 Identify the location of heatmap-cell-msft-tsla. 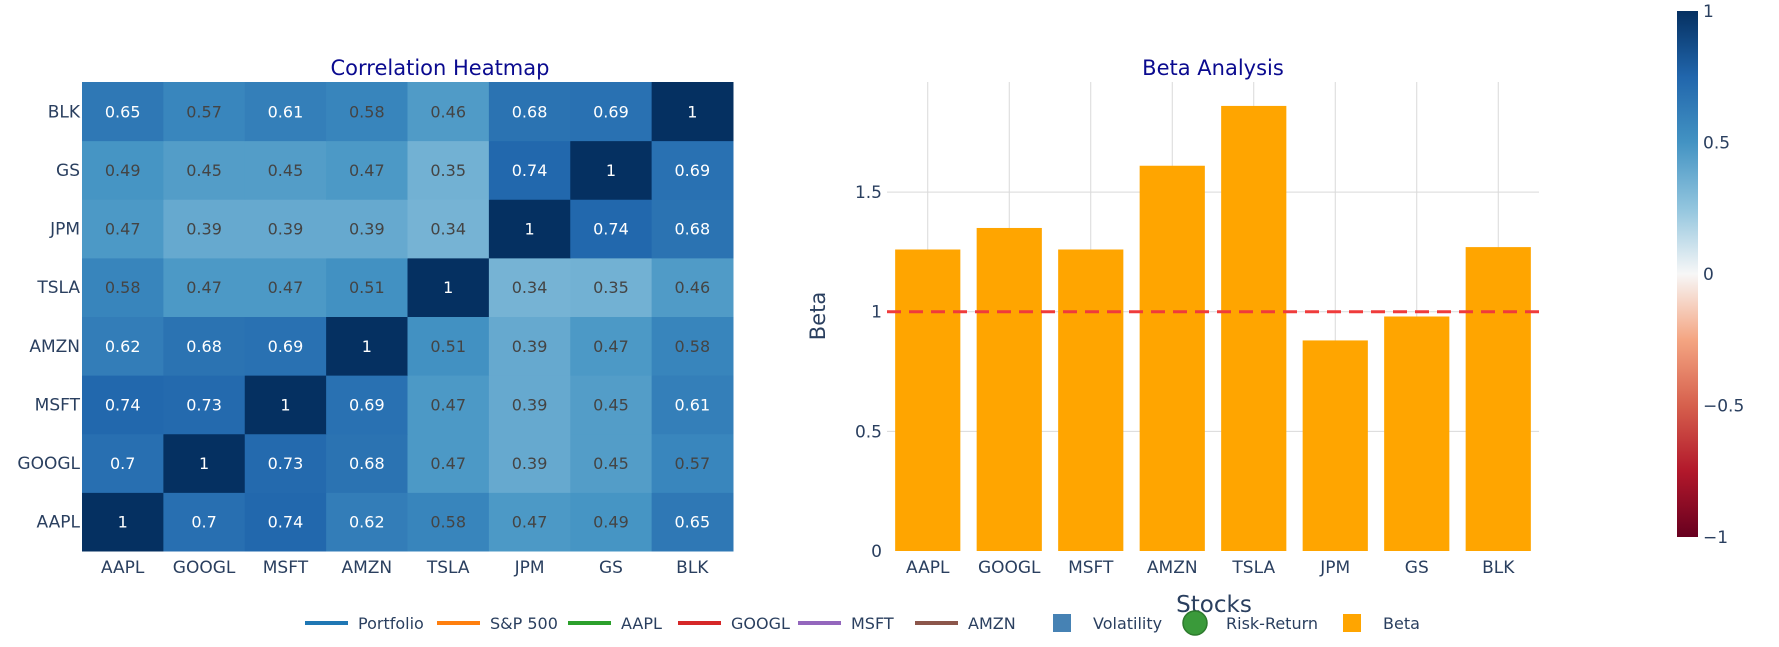
(448, 405).